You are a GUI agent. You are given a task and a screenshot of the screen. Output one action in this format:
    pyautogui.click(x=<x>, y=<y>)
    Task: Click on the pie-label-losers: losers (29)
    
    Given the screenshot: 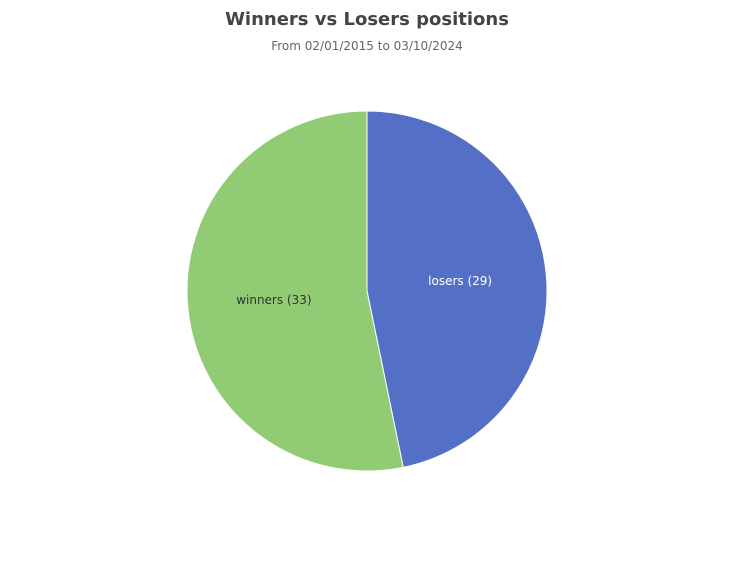 What is the action you would take?
    pyautogui.click(x=460, y=281)
    